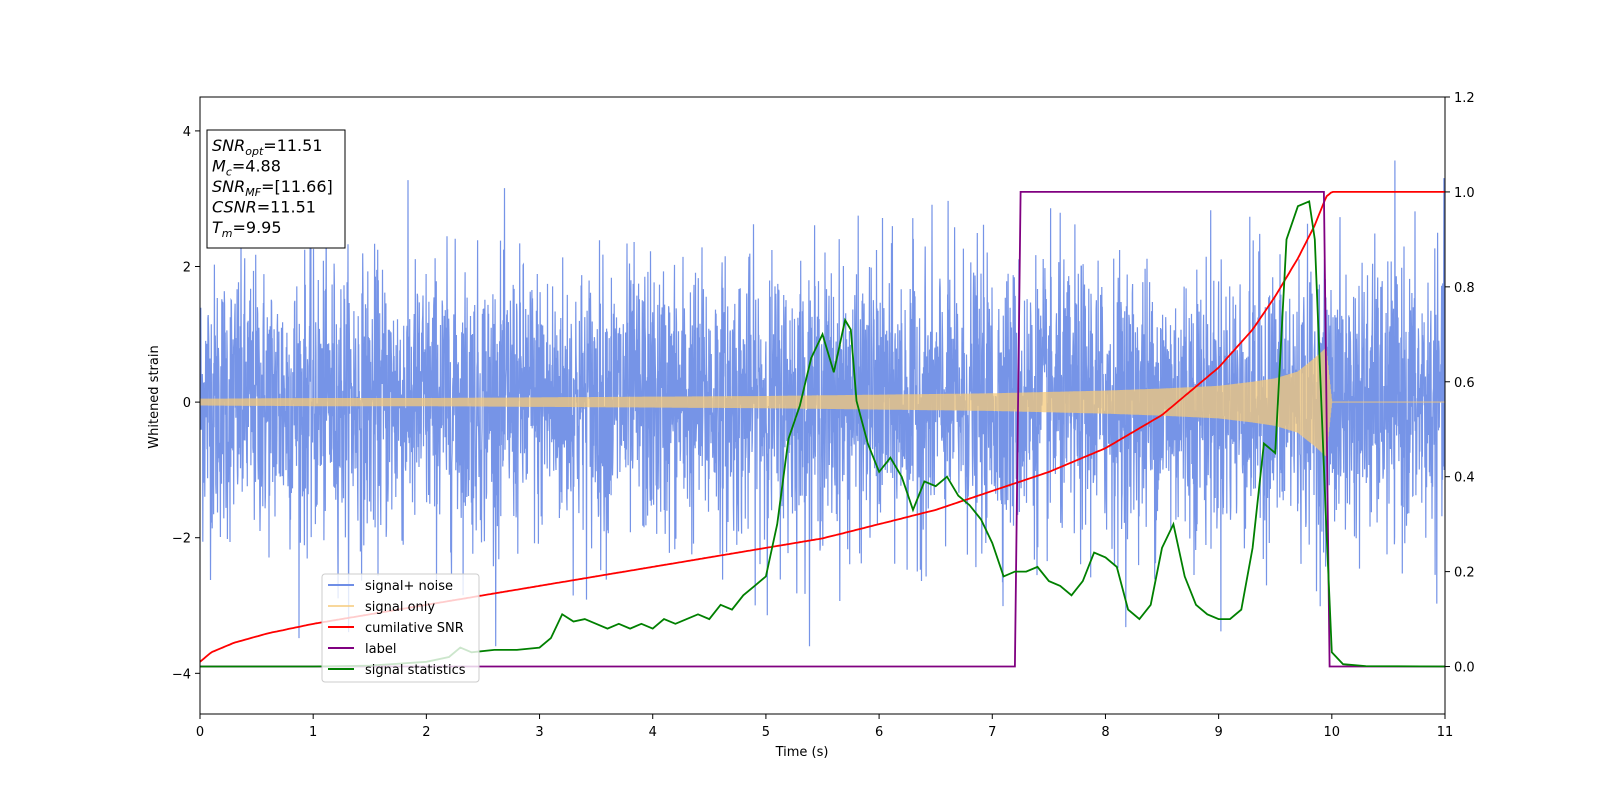 The image size is (1600, 800). I want to click on x-tick-label: 0, so click(200, 732).